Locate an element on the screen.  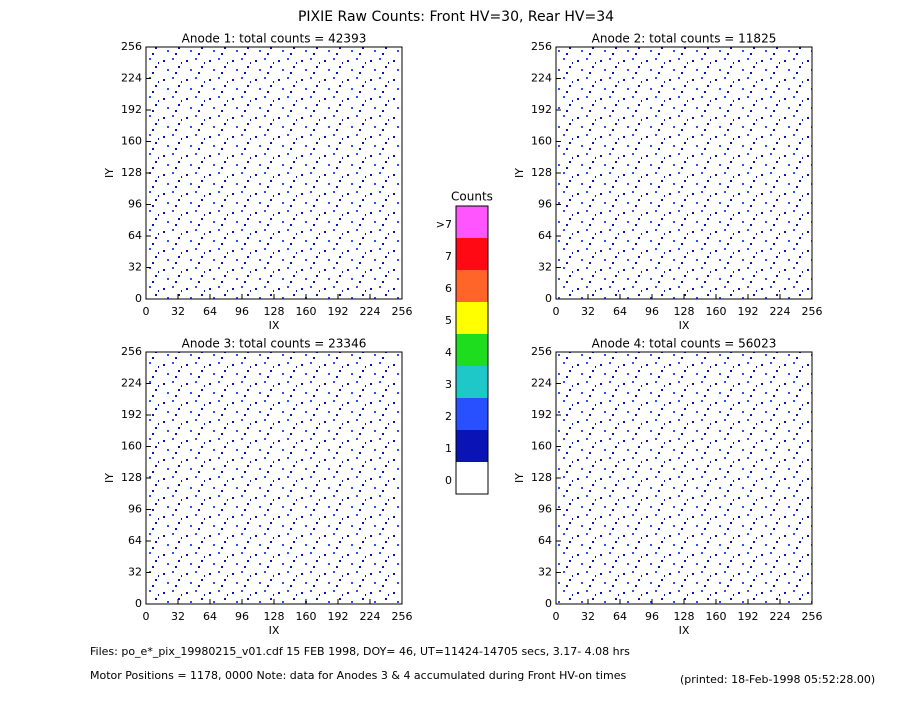
colorbar-label: 7 is located at coordinates (448, 256).